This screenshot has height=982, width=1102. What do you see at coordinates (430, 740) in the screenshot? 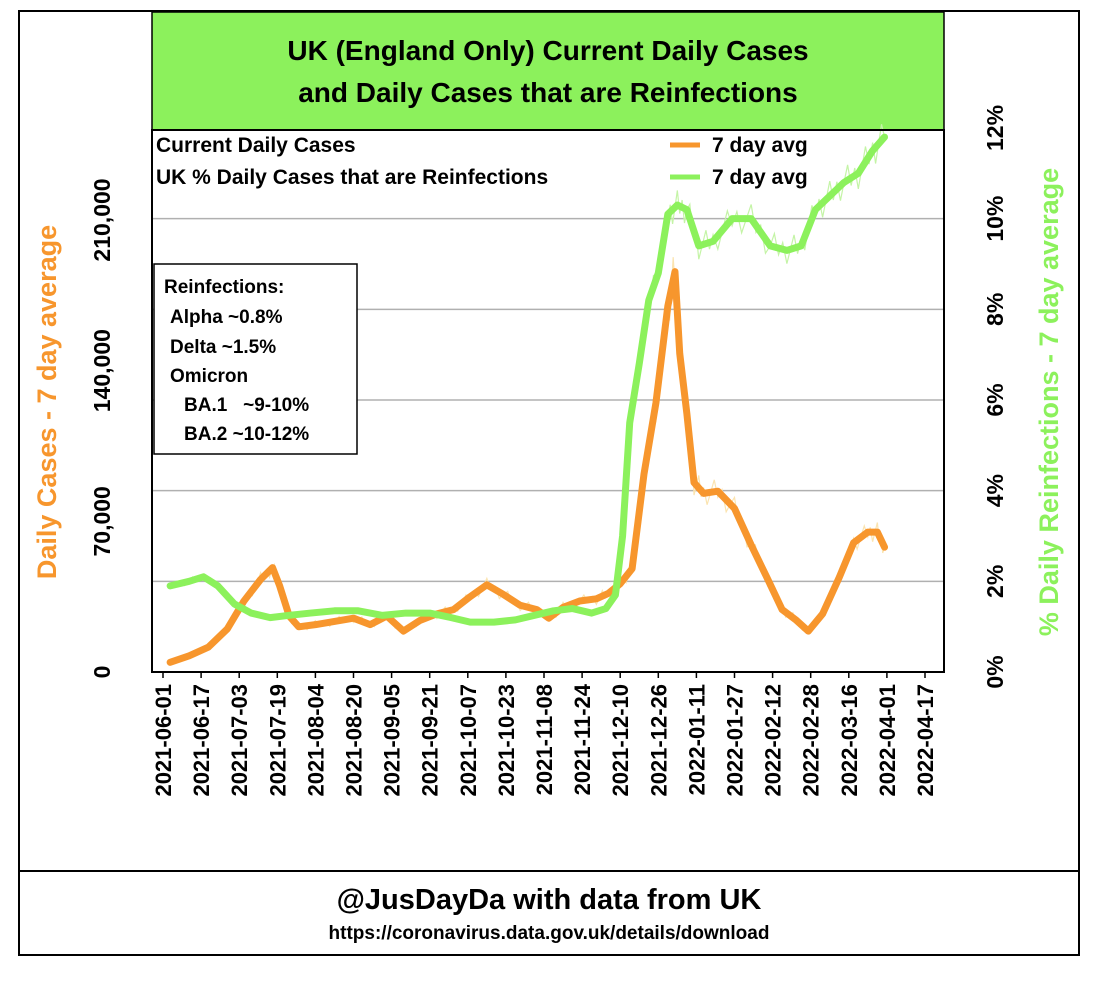
I see `x-tick-label-7: 2021-09-21` at bounding box center [430, 740].